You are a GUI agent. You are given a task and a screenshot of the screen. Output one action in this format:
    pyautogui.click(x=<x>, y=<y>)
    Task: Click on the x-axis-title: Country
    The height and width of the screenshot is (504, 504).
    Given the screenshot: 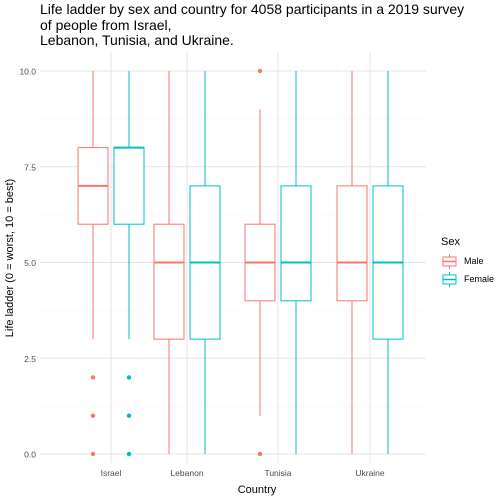 What is the action you would take?
    pyautogui.click(x=257, y=490)
    